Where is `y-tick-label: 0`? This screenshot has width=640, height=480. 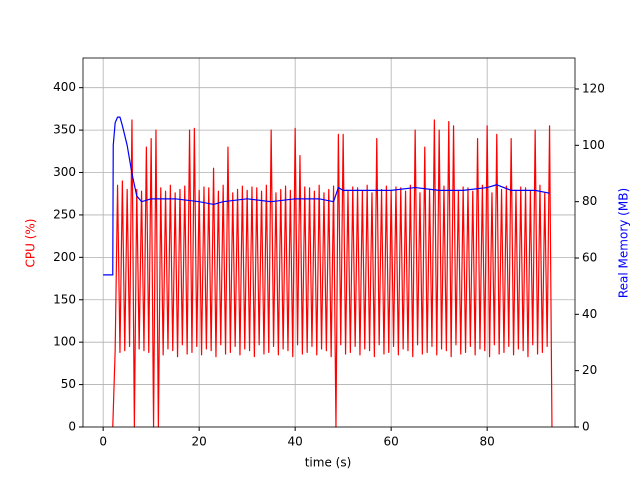
y-tick-label: 0 is located at coordinates (72, 427).